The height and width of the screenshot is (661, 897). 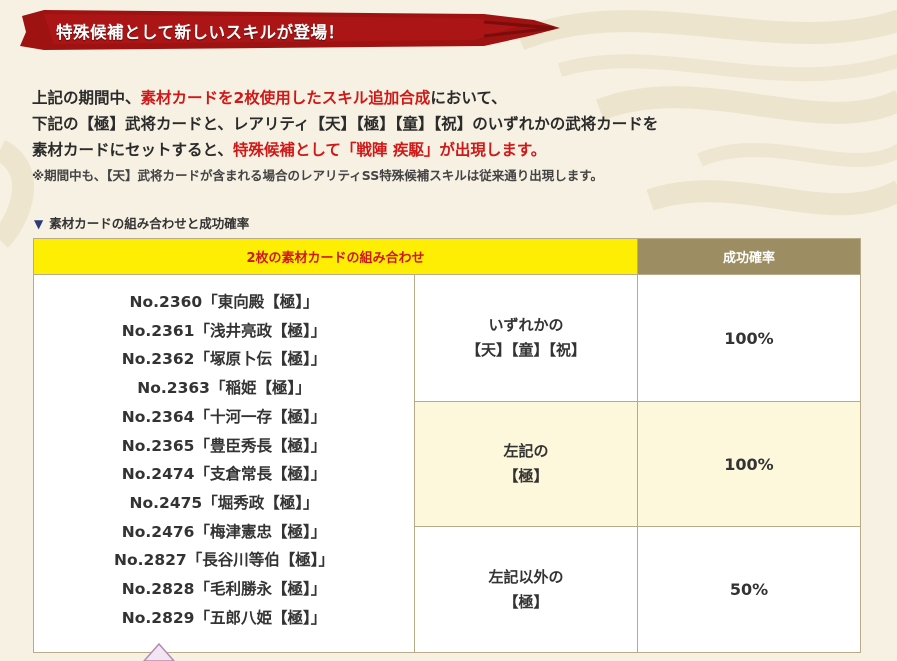 What do you see at coordinates (526, 325) in the screenshot?
I see `condition-line-1: いずれかの` at bounding box center [526, 325].